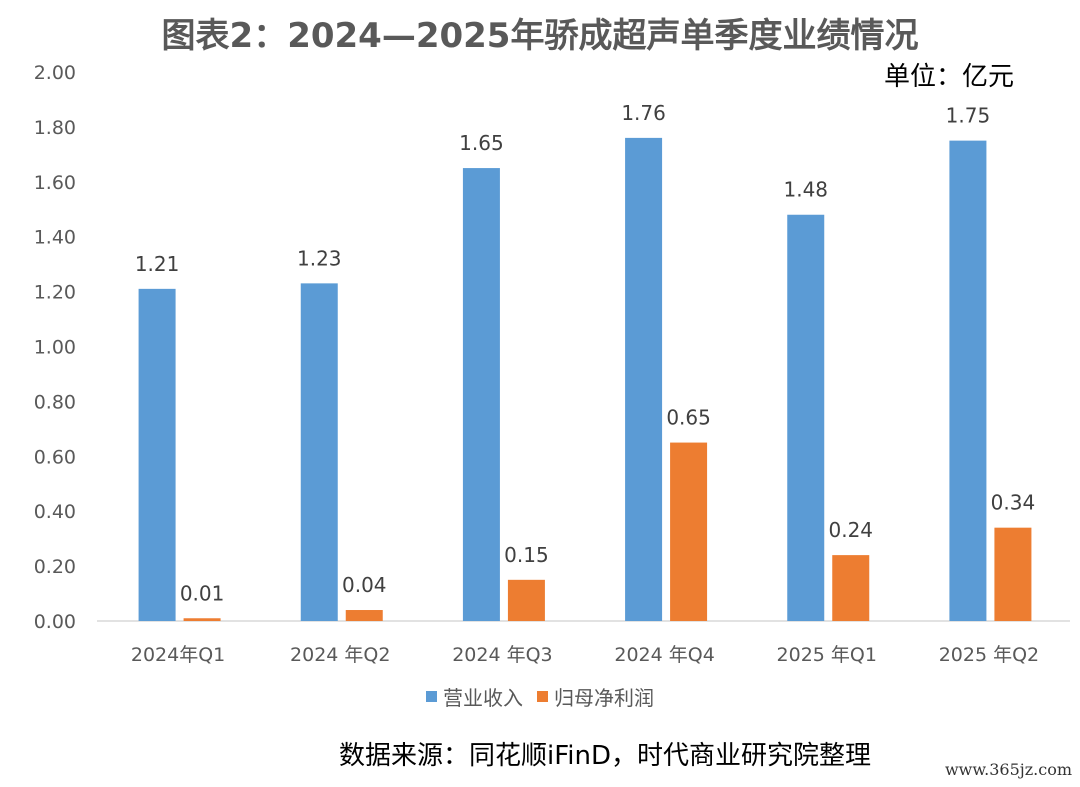 This screenshot has width=1080, height=787. Describe the element at coordinates (850, 530) in the screenshot. I see `net-profit-data-label: 0.24` at that location.